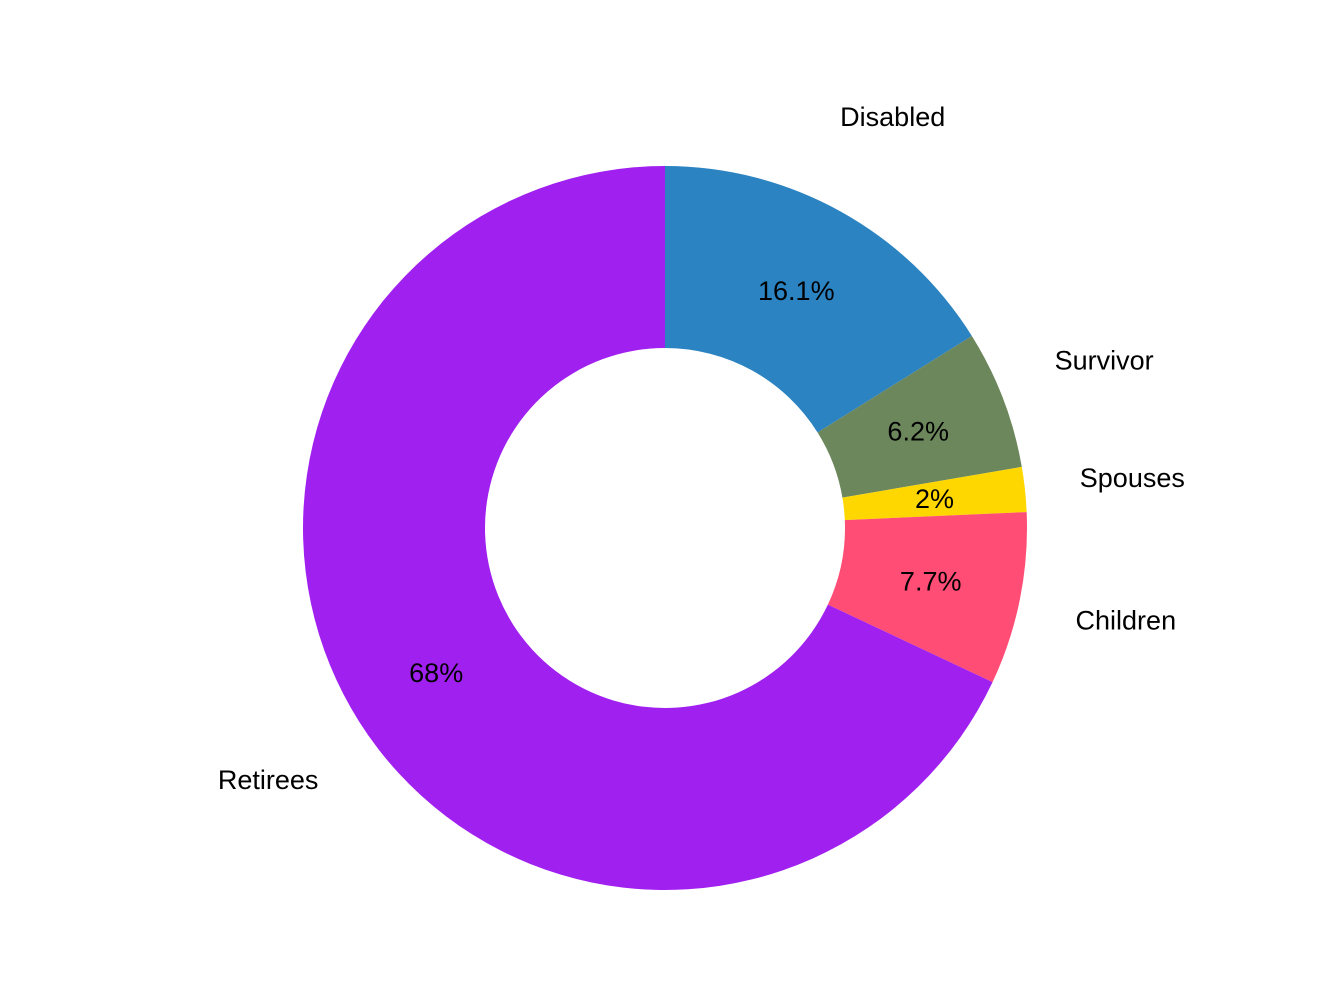 This screenshot has width=1344, height=1008. Describe the element at coordinates (436, 673) in the screenshot. I see `percent-label-retirees: 68%` at that location.